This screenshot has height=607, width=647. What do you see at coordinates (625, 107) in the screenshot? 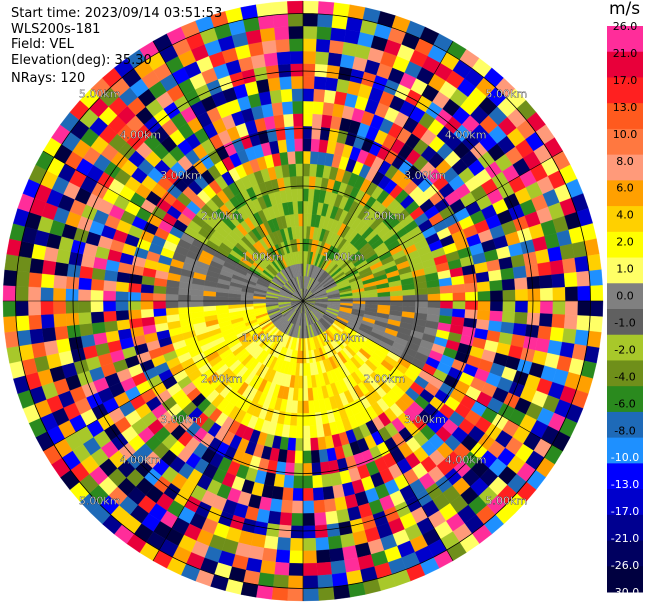
I see `colorbar-tick: 13.0` at bounding box center [625, 107].